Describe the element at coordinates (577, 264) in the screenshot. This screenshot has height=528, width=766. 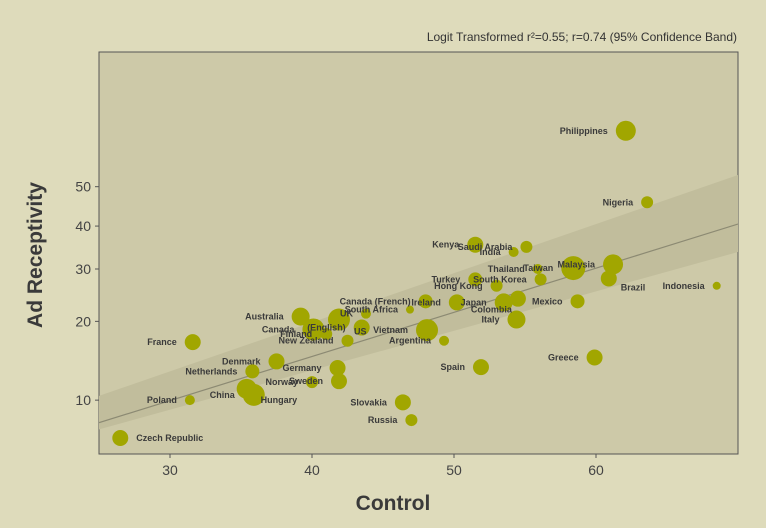
I see `label-malaysia: Malaysia` at that location.